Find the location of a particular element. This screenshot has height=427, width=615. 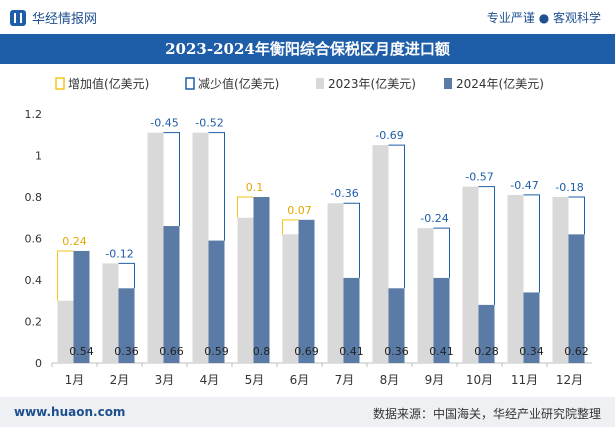

legend-label: 增加值(亿美元) is located at coordinates (108, 83).